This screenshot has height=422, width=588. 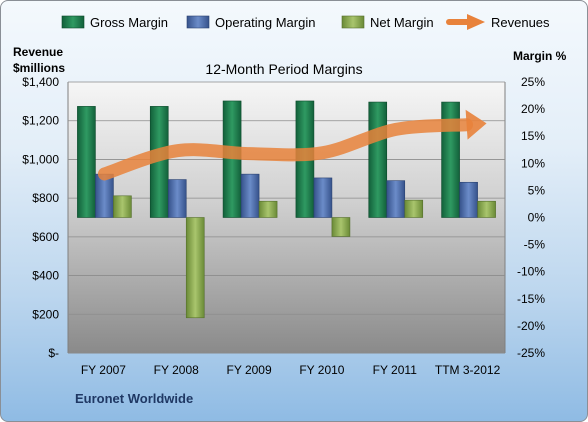 What do you see at coordinates (38, 52) in the screenshot?
I see `left-axis-label-line-1: Revenue` at bounding box center [38, 52].